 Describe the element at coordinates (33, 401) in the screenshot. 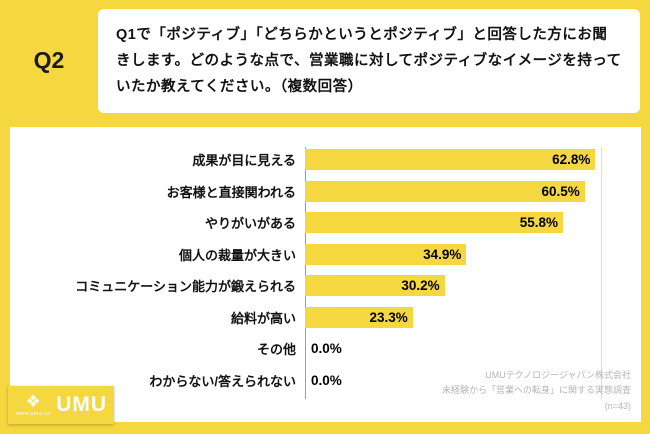

I see `umu-logo-icon: ❖` at that location.